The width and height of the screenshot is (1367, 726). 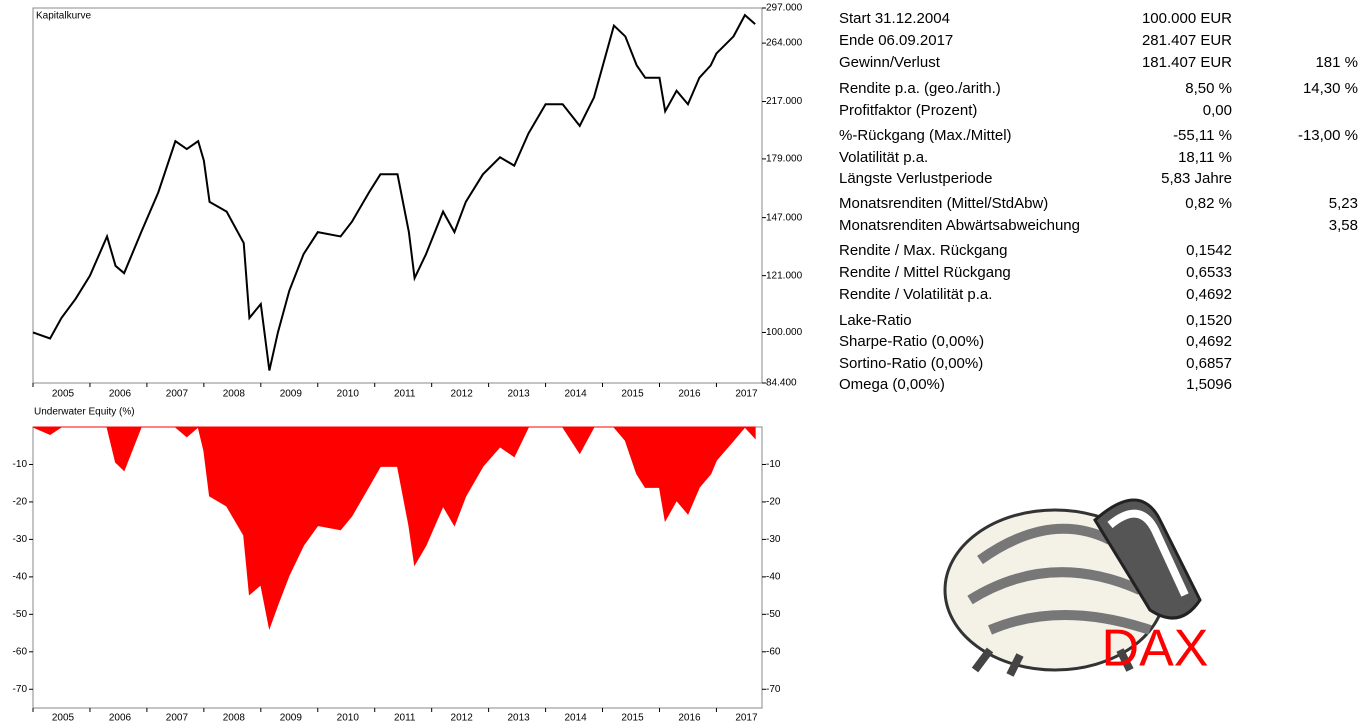 I want to click on chart-title: Underwater Equity (%), so click(x=84, y=412).